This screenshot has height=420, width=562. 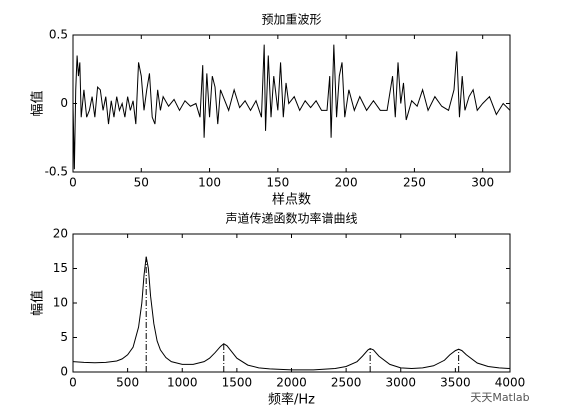 What do you see at coordinates (64, 337) in the screenshot?
I see `y-tick-label: 5` at bounding box center [64, 337].